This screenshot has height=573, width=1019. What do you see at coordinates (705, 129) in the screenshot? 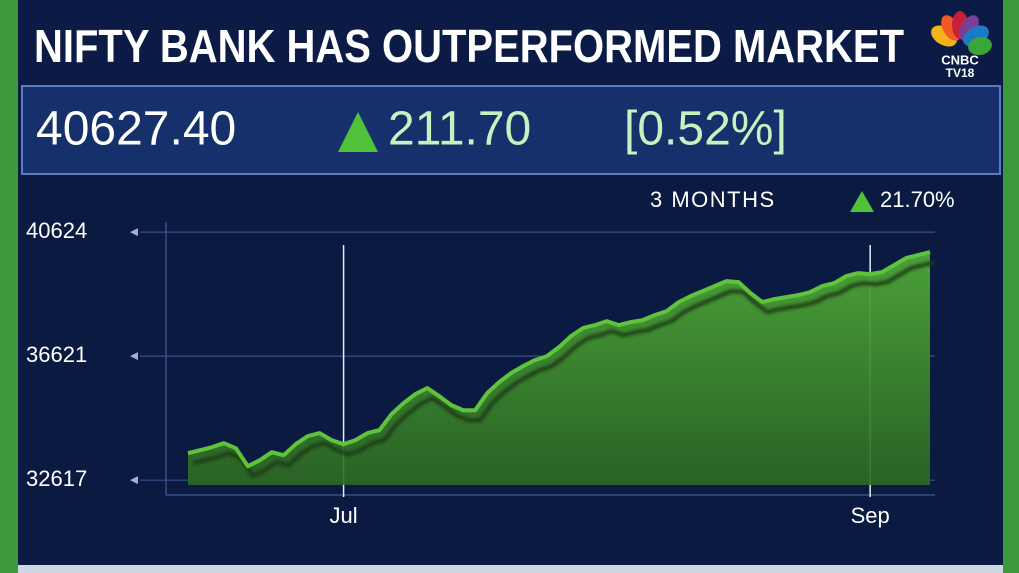
I see `change-percent: [0.52%]` at bounding box center [705, 129].